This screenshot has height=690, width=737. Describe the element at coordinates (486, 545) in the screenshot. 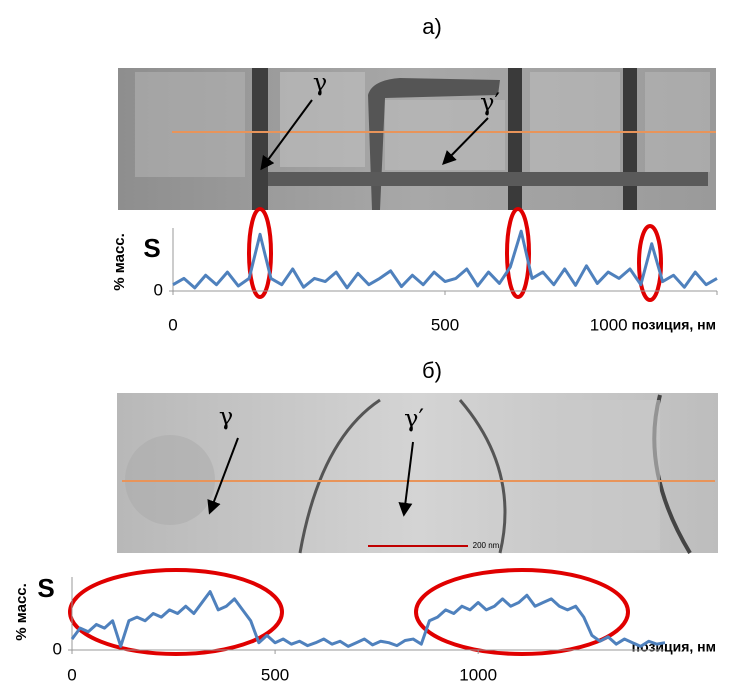

I see `scale-bar-label: 200 nm` at that location.